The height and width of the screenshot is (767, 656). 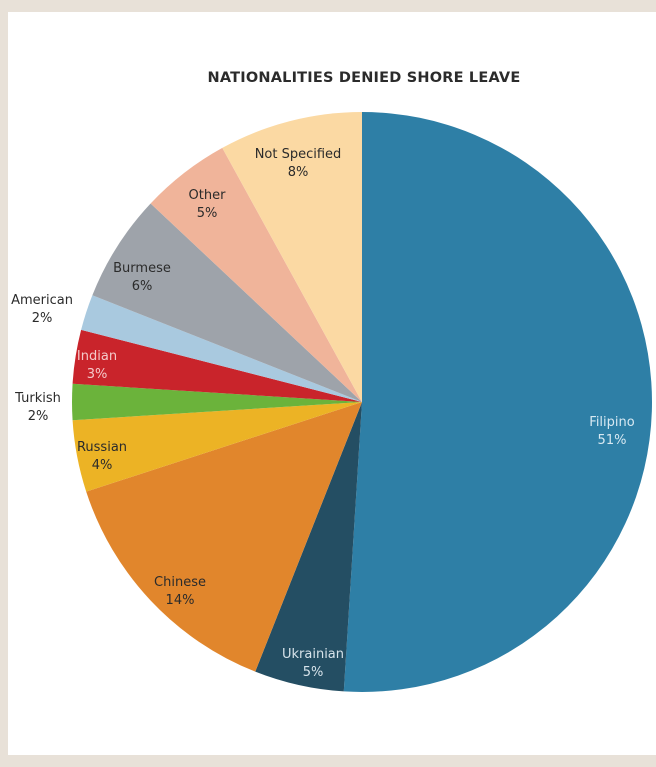 I want to click on slice-label-not-specified: Not Specified, so click(x=298, y=154).